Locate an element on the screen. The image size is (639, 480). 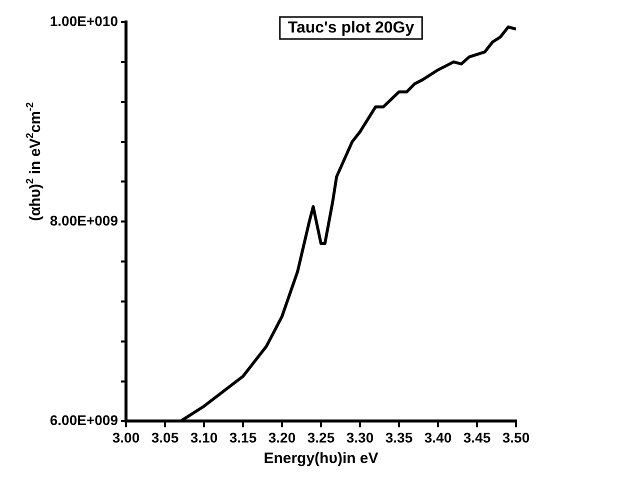
x-tick-label: 3.30 is located at coordinates (360, 437).